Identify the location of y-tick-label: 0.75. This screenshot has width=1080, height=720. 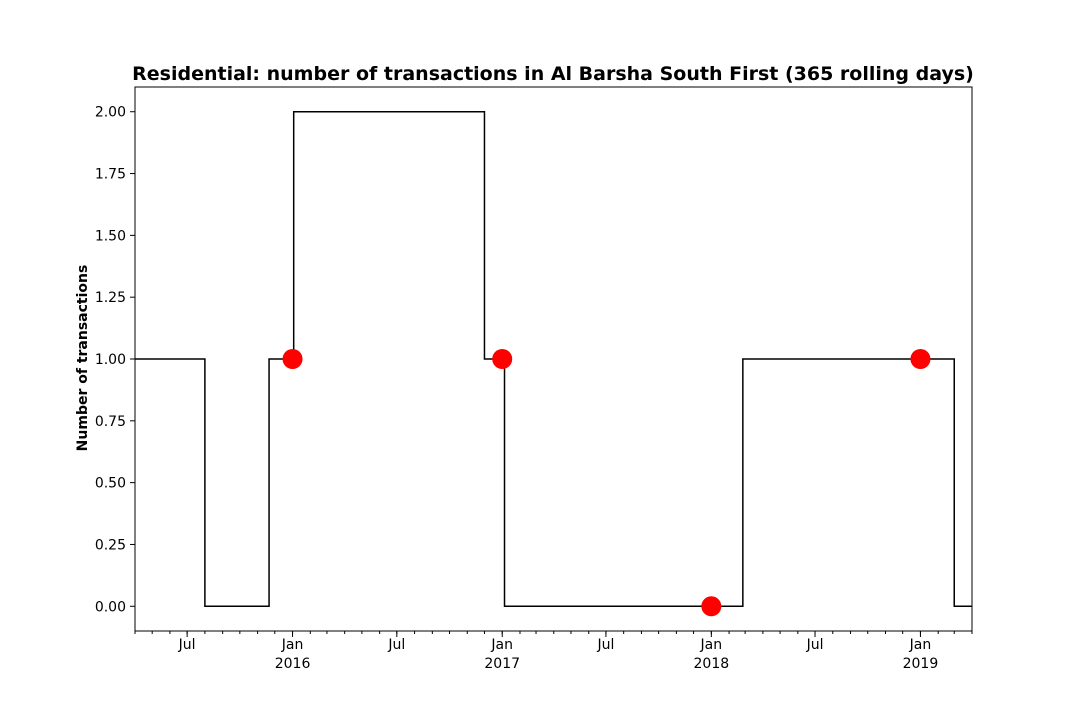
(110, 422).